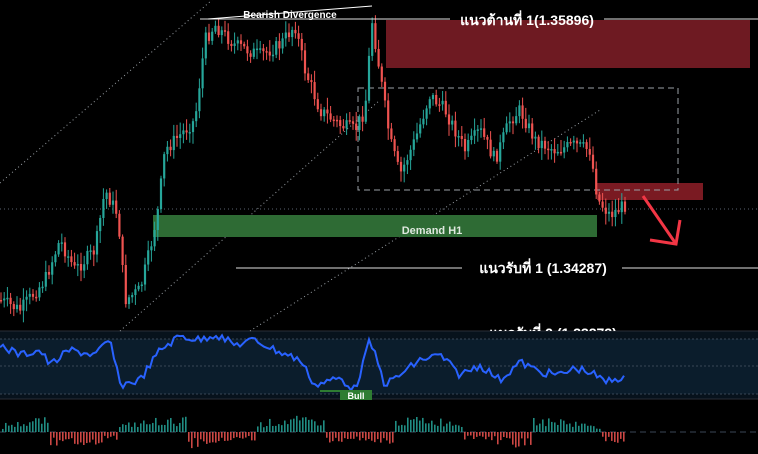 This screenshot has height=454, width=758. Describe the element at coordinates (313, 432) in the screenshot. I see `momentum-histogram` at that location.